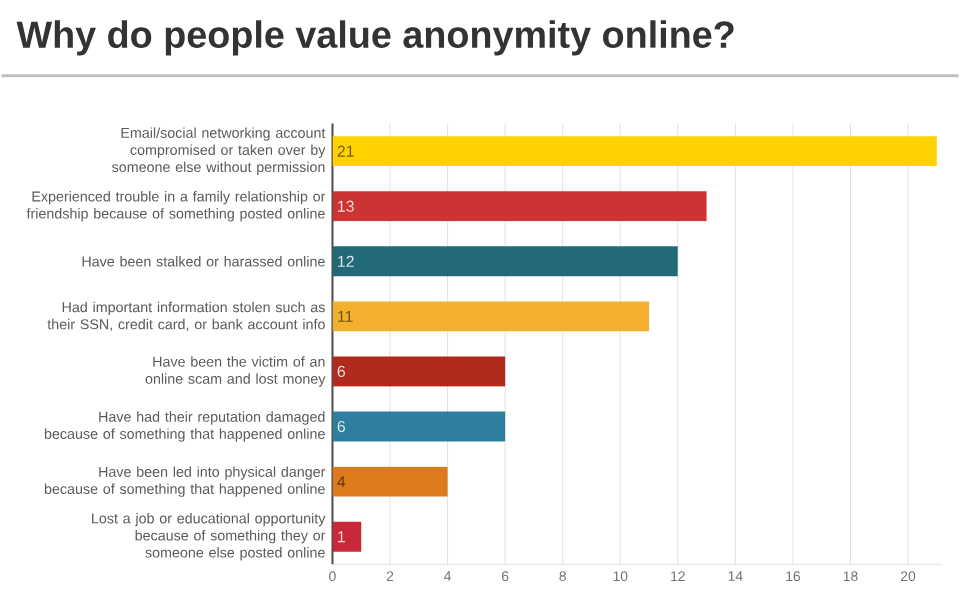 Image resolution: width=960 pixels, height=608 pixels. I want to click on chart-title: Why do people value anonymity online?, so click(375, 38).